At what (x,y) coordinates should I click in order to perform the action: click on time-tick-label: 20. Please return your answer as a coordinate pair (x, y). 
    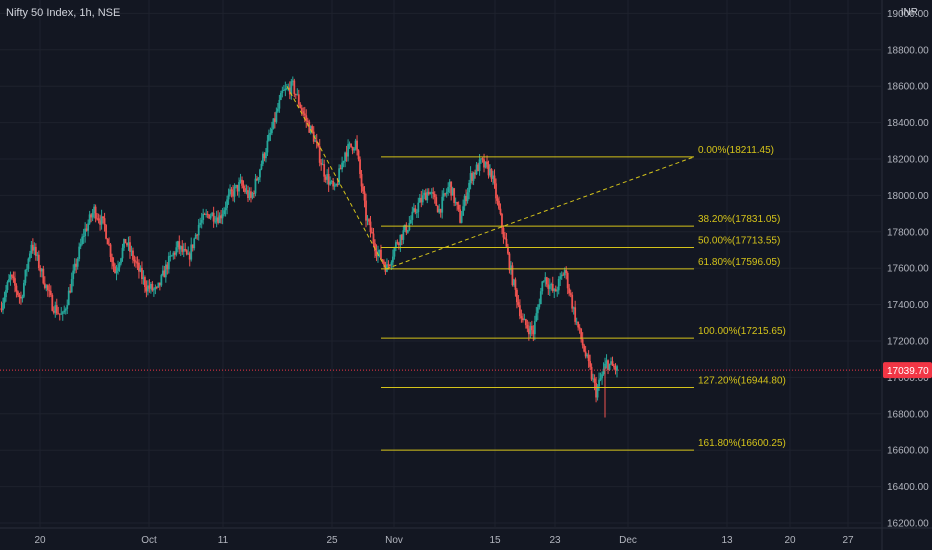
    Looking at the image, I should click on (790, 540).